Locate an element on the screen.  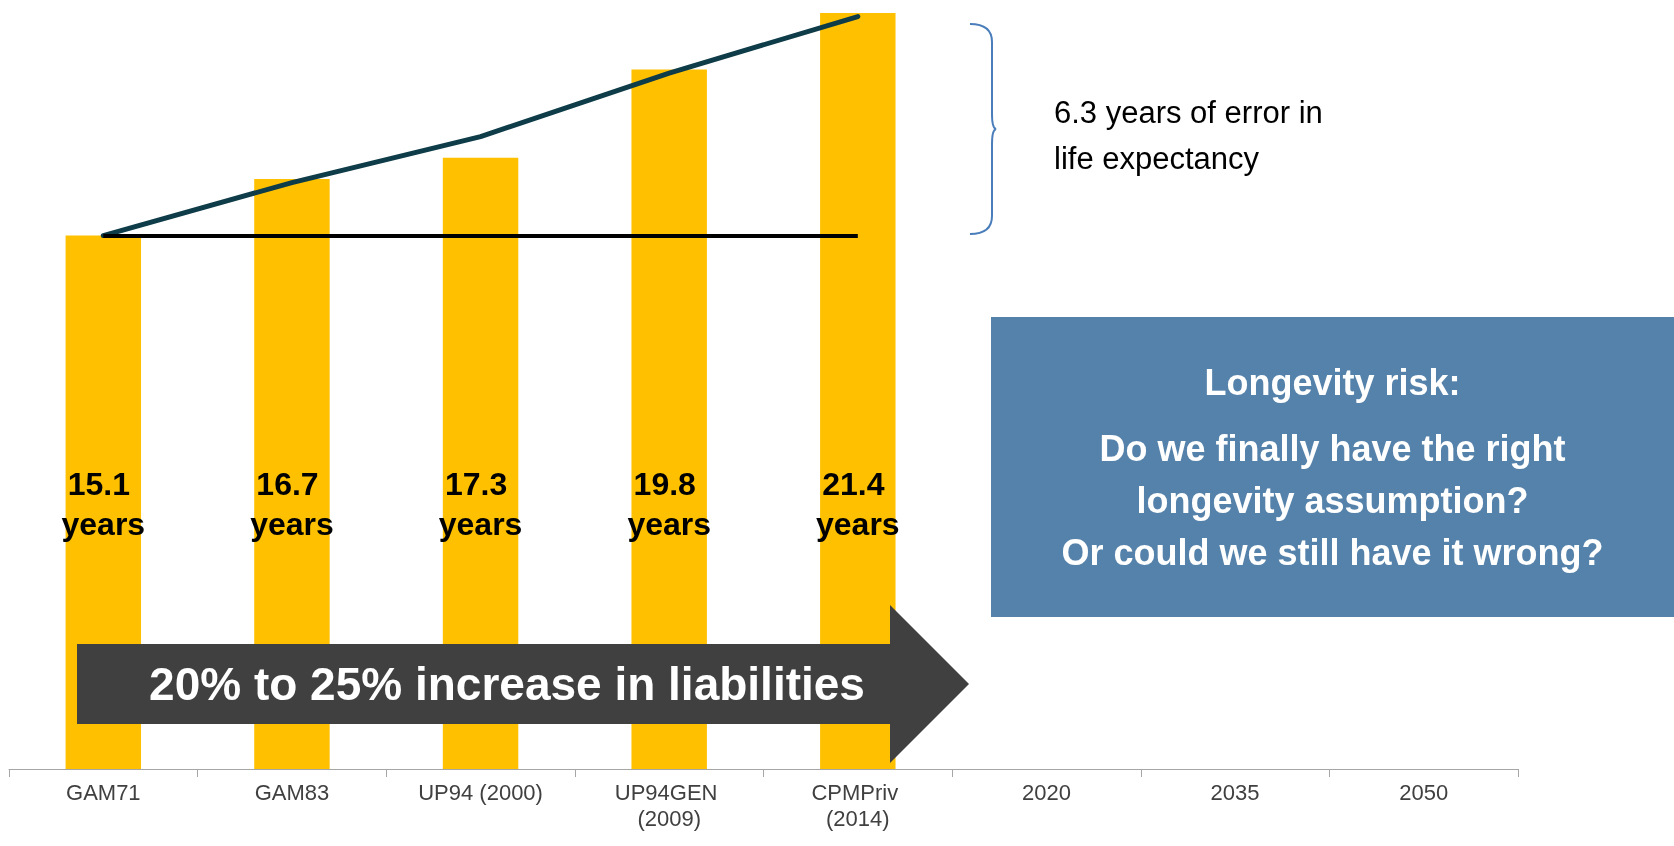
x-tick-label: 2020 is located at coordinates (1046, 792).